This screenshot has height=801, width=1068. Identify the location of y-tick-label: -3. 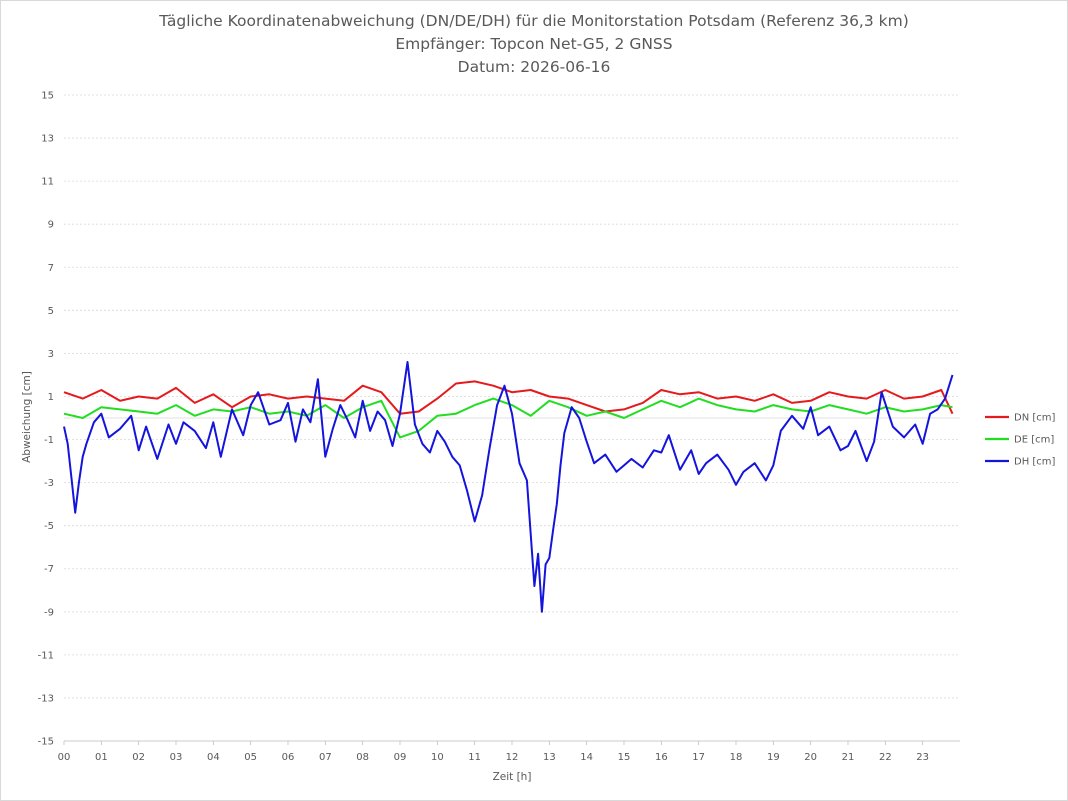
(49, 483).